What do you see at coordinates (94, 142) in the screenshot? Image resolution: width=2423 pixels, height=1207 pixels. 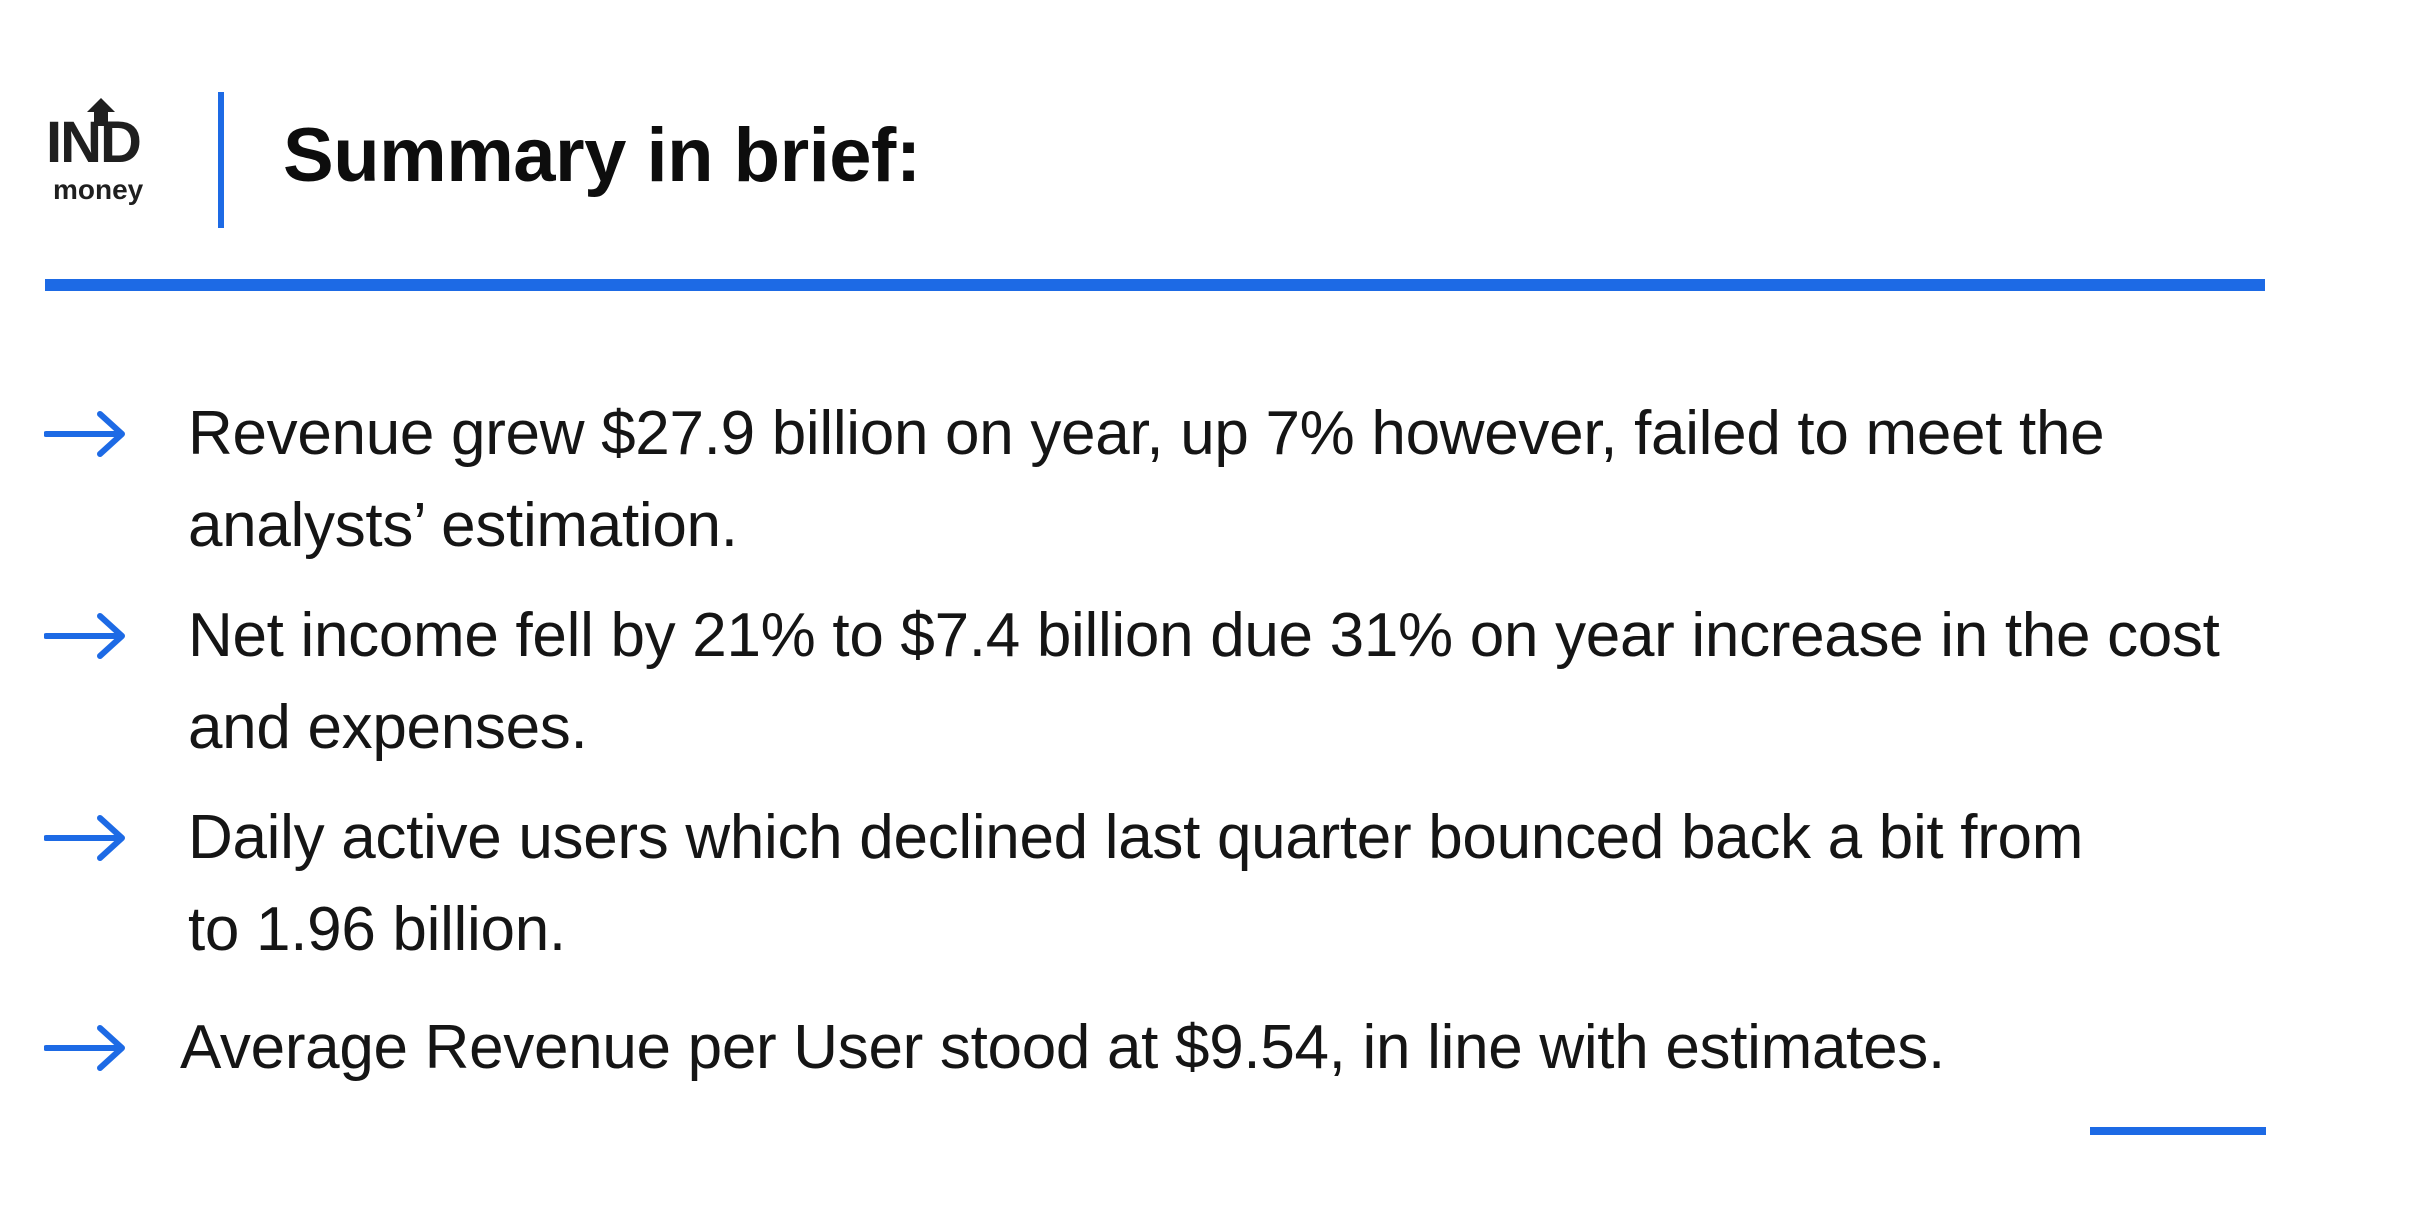 I see `logo-main-text: IND` at bounding box center [94, 142].